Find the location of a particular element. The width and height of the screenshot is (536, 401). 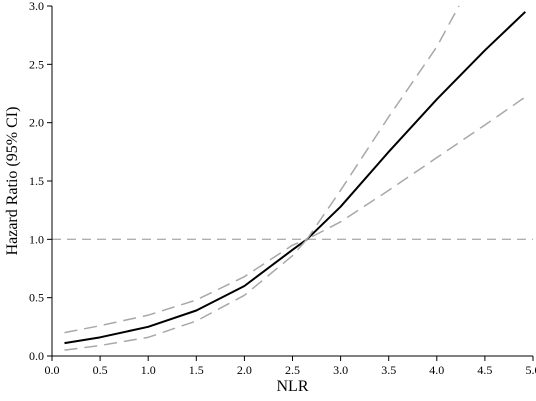

y-tick-label: 1.5 is located at coordinates (36, 181).